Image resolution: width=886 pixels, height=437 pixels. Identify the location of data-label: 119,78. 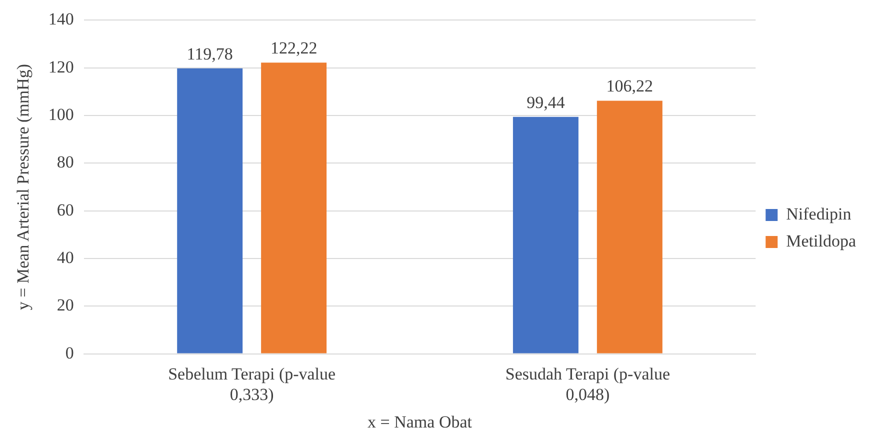
(209, 54).